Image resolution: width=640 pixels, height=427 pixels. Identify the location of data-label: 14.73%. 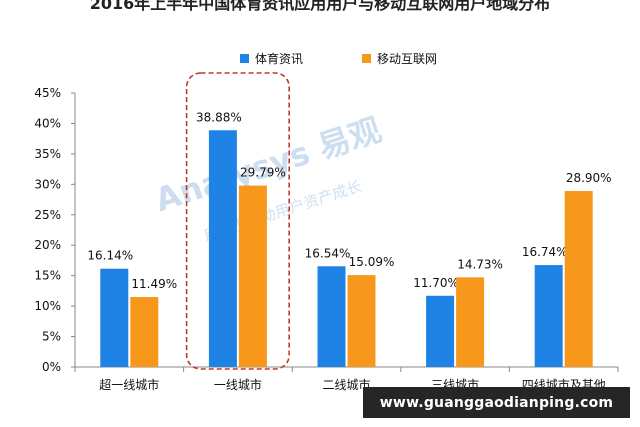
(480, 264).